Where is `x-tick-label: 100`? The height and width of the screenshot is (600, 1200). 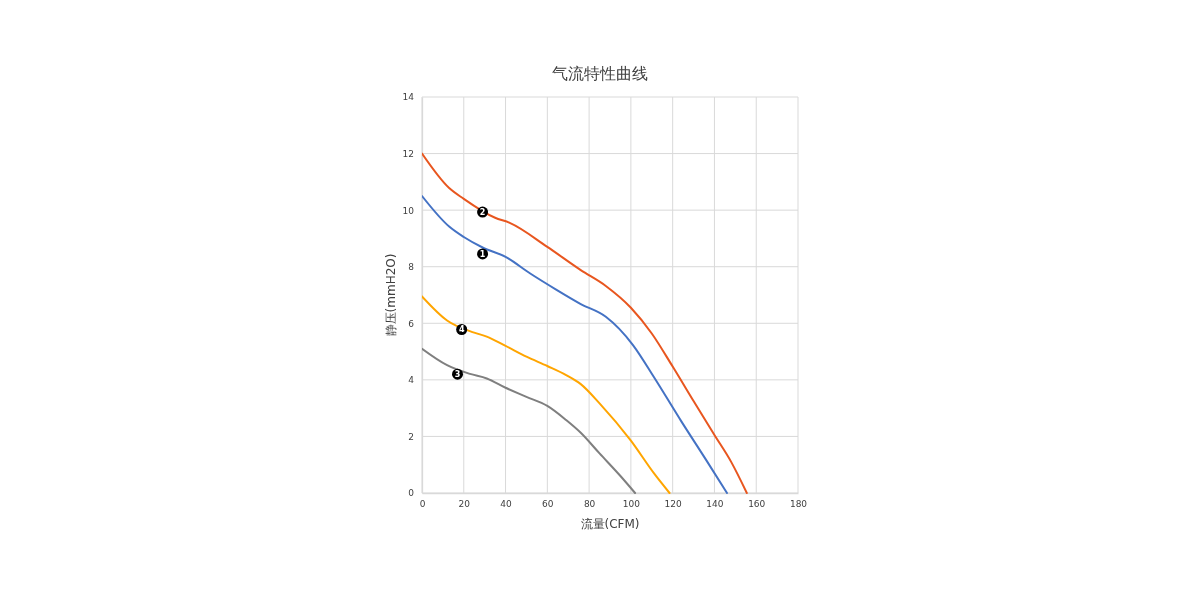
x-tick-label: 100 is located at coordinates (631, 504).